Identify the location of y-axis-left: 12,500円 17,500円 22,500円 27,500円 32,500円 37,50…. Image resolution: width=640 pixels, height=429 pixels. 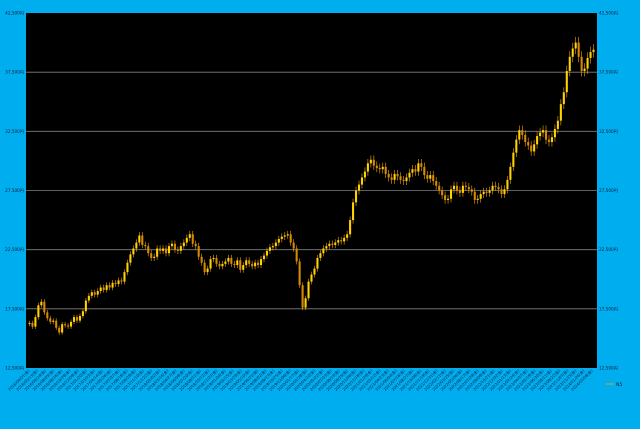
(14, 191).